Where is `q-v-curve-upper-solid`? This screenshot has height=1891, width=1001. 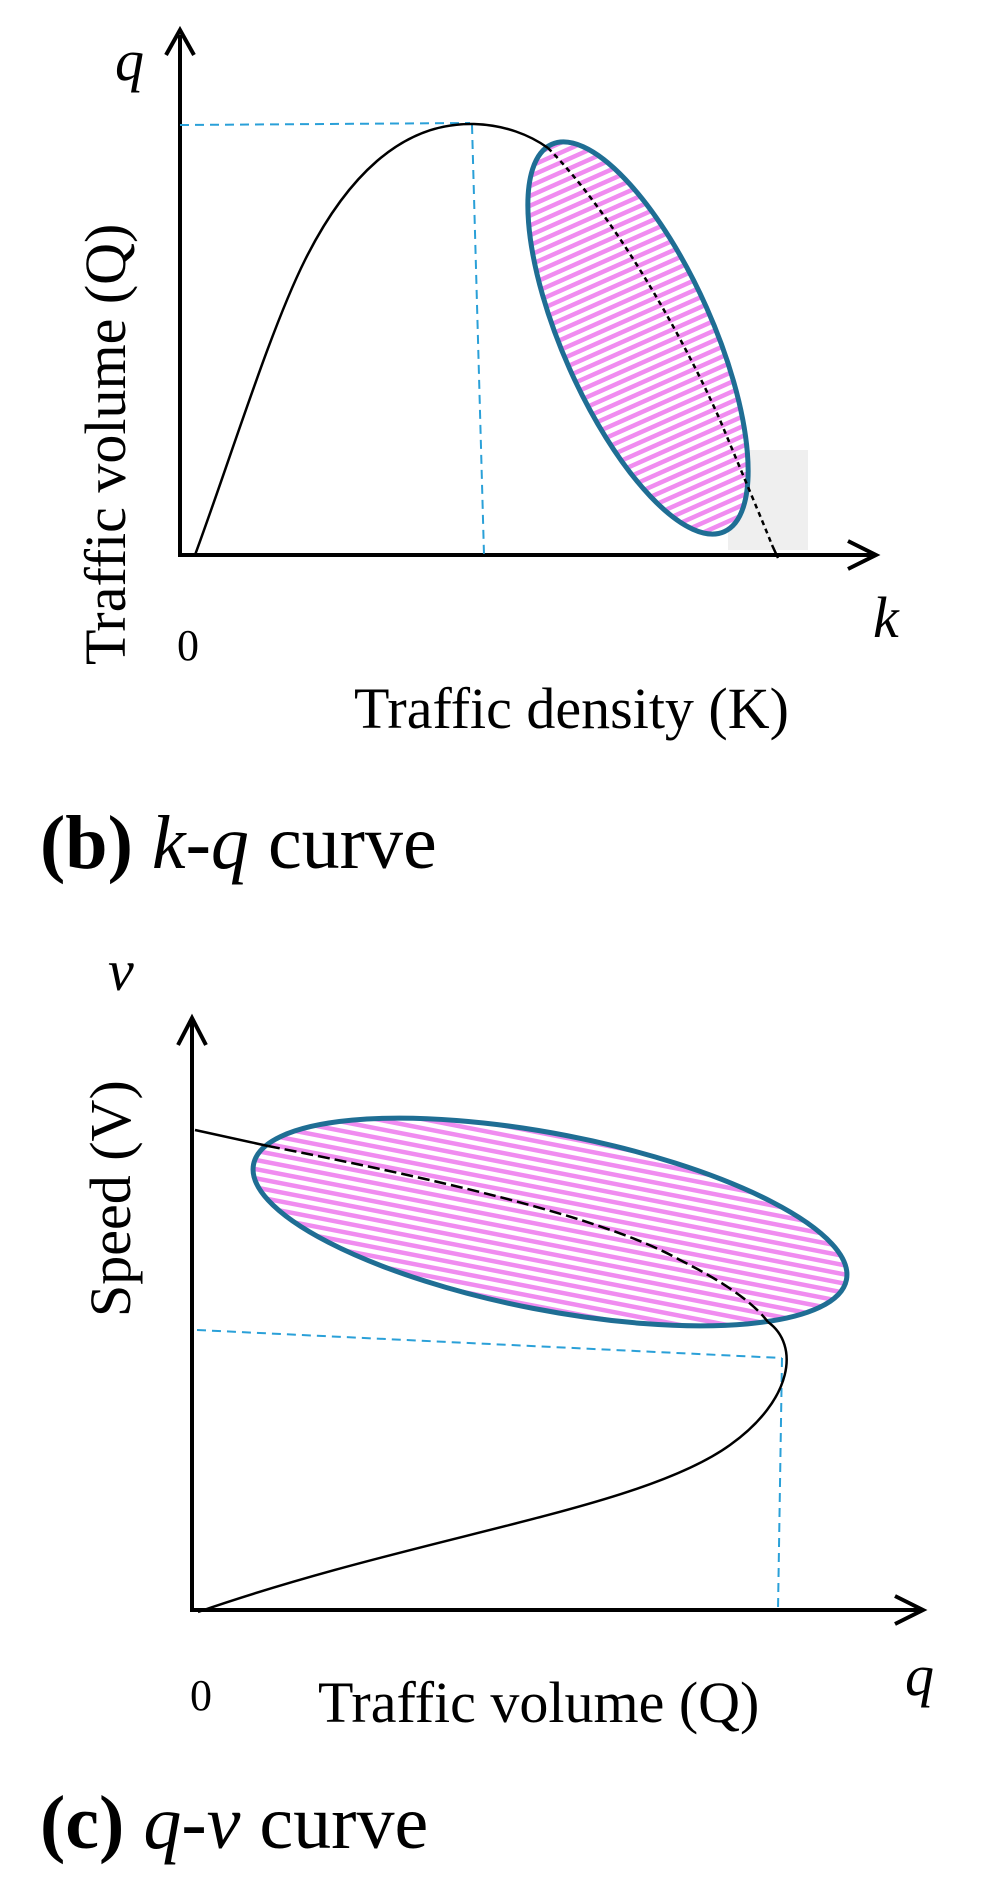
q-v-curve-upper-solid is located at coordinates (231, 1138).